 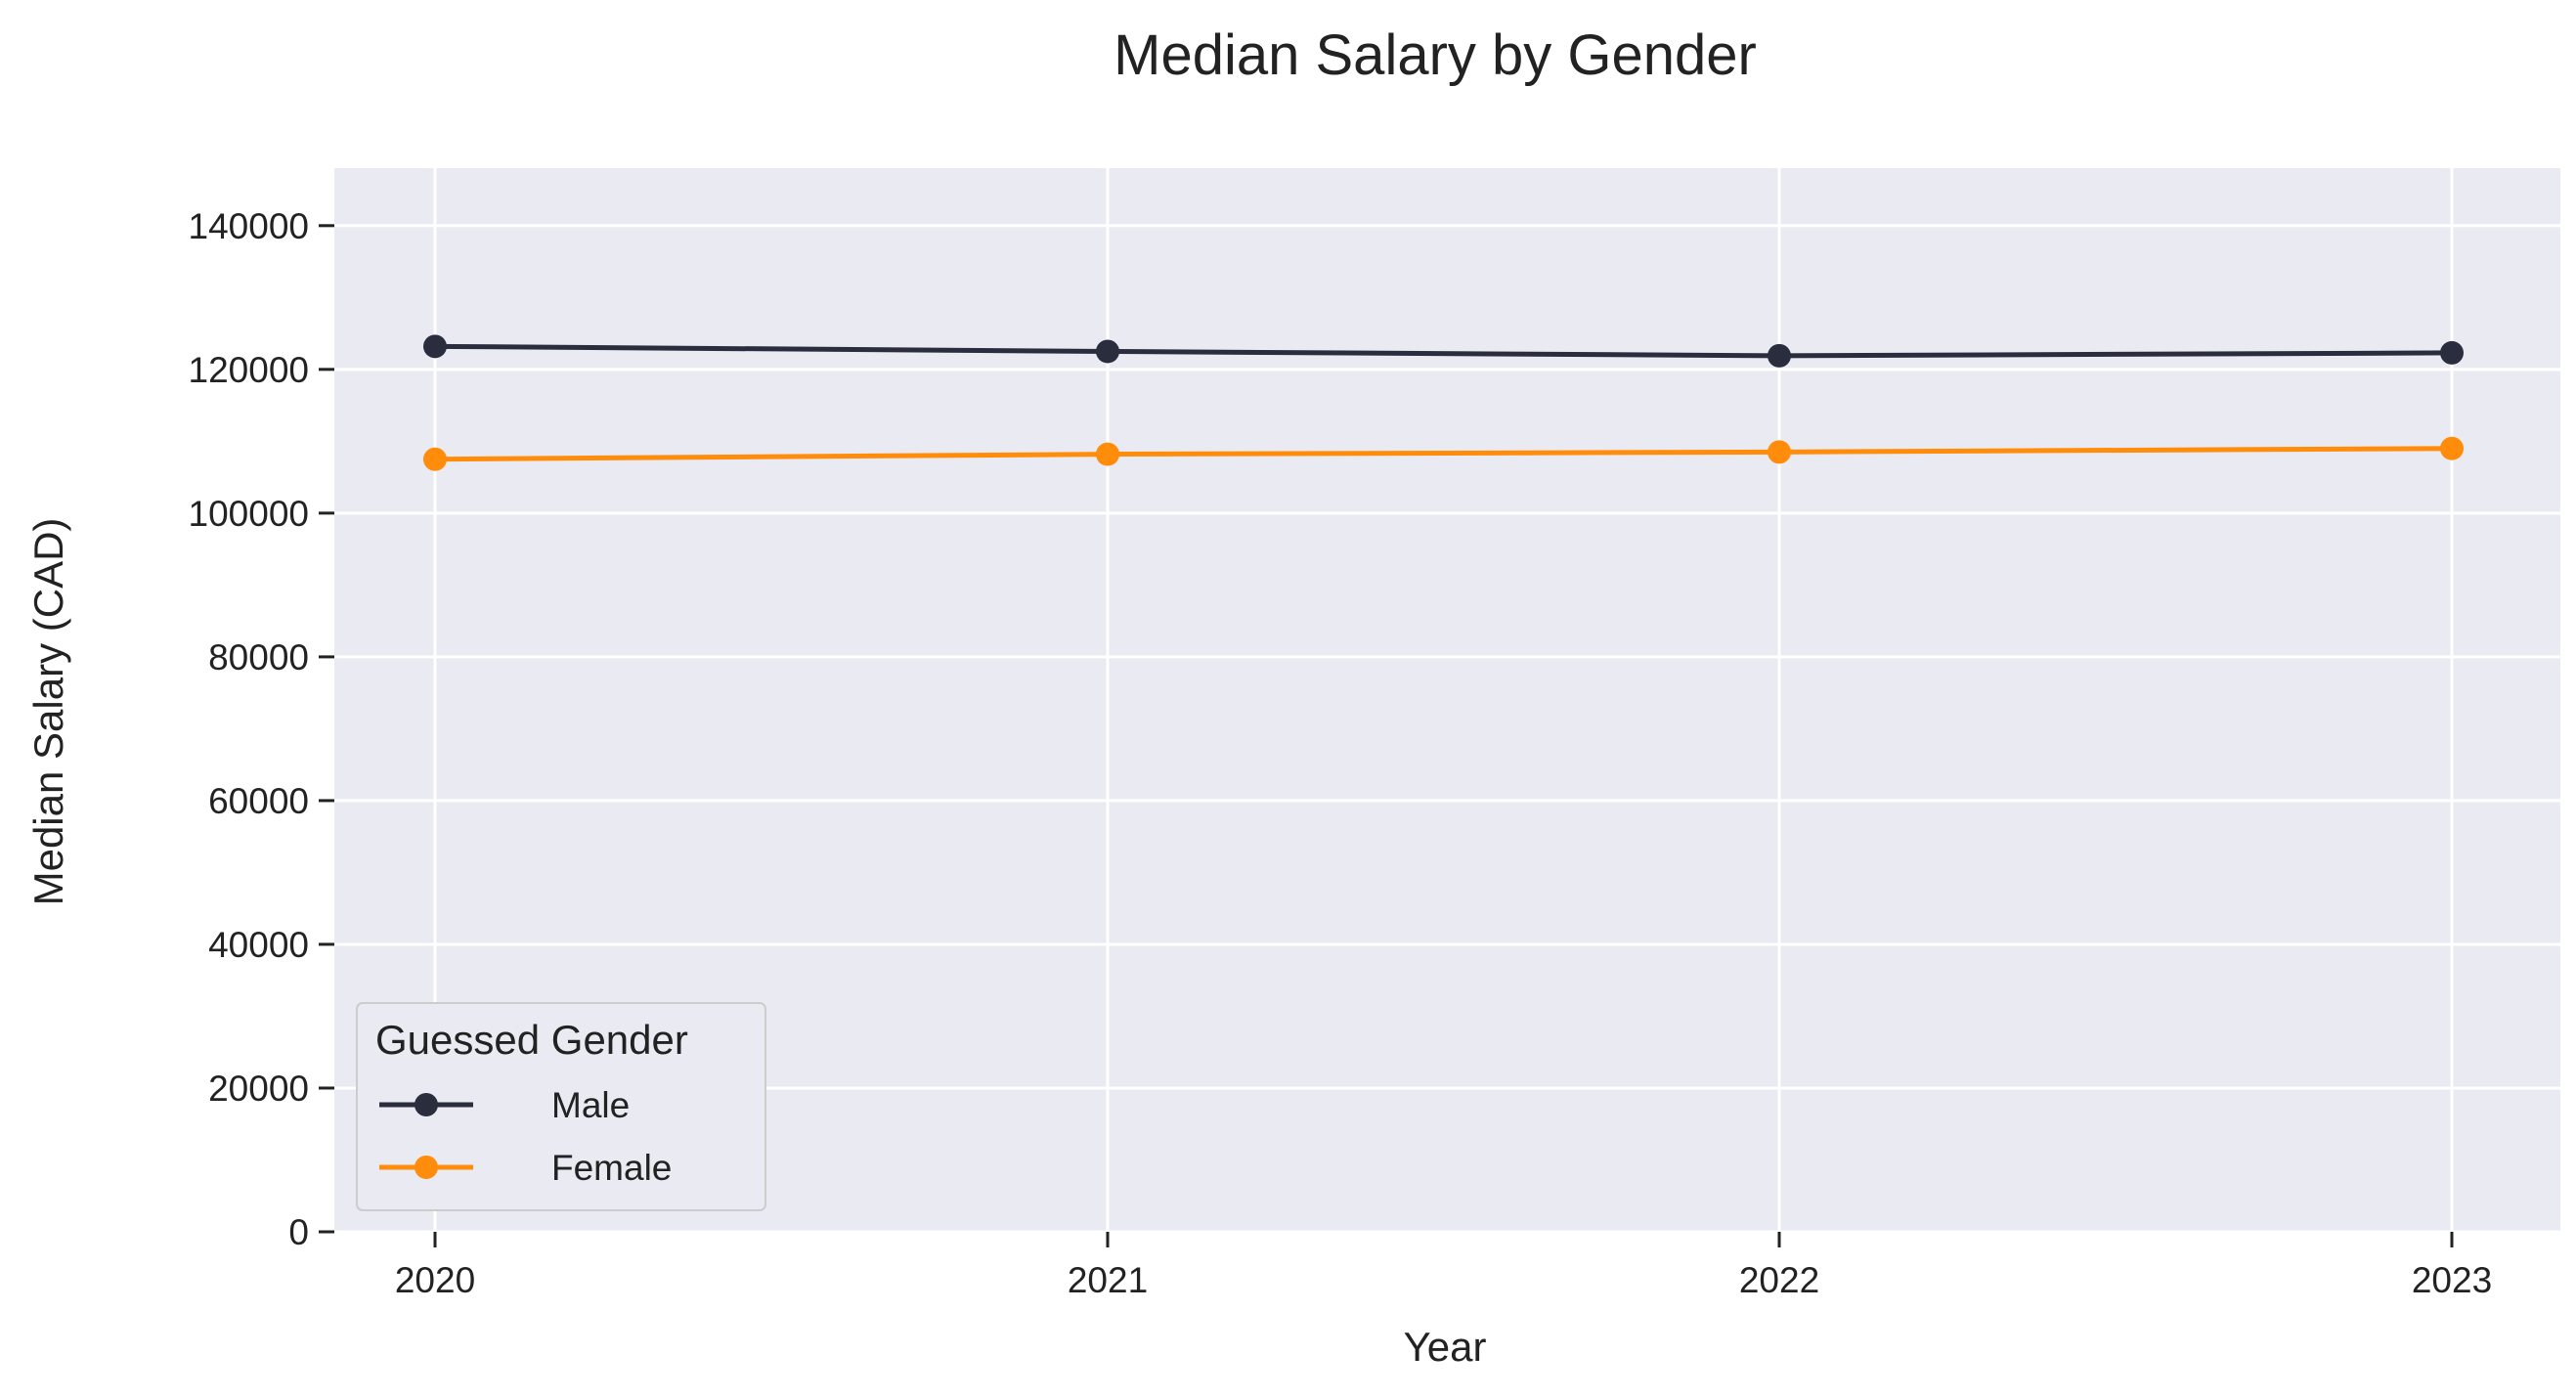 I want to click on x-tick-label: 2020, so click(x=435, y=1280).